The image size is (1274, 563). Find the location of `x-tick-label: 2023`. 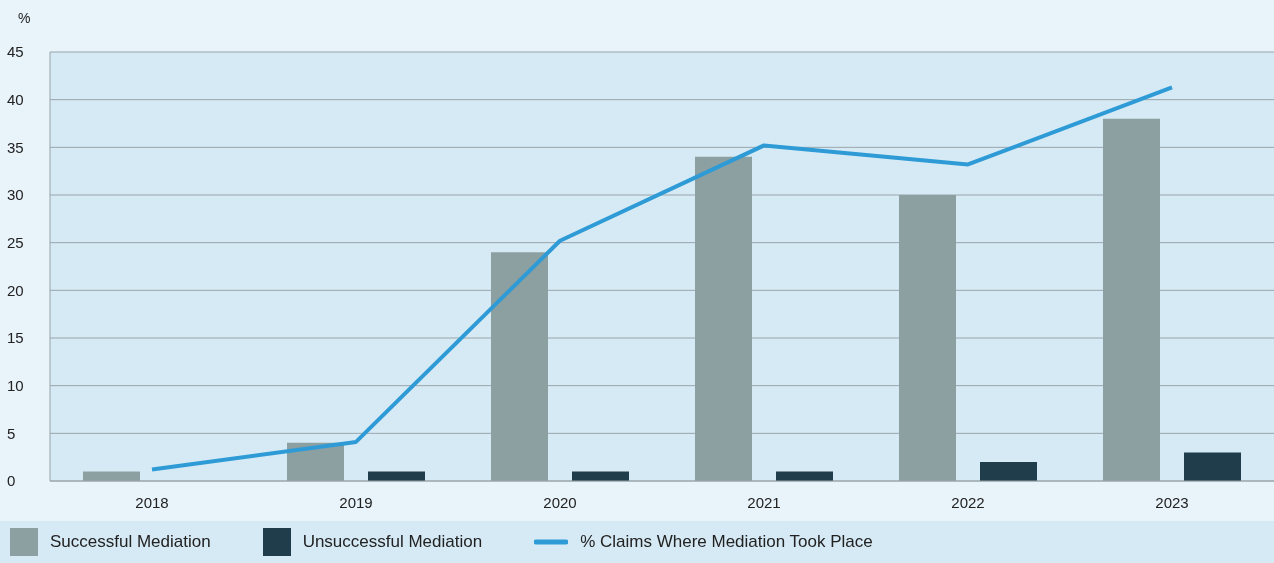

x-tick-label: 2023 is located at coordinates (1172, 502).